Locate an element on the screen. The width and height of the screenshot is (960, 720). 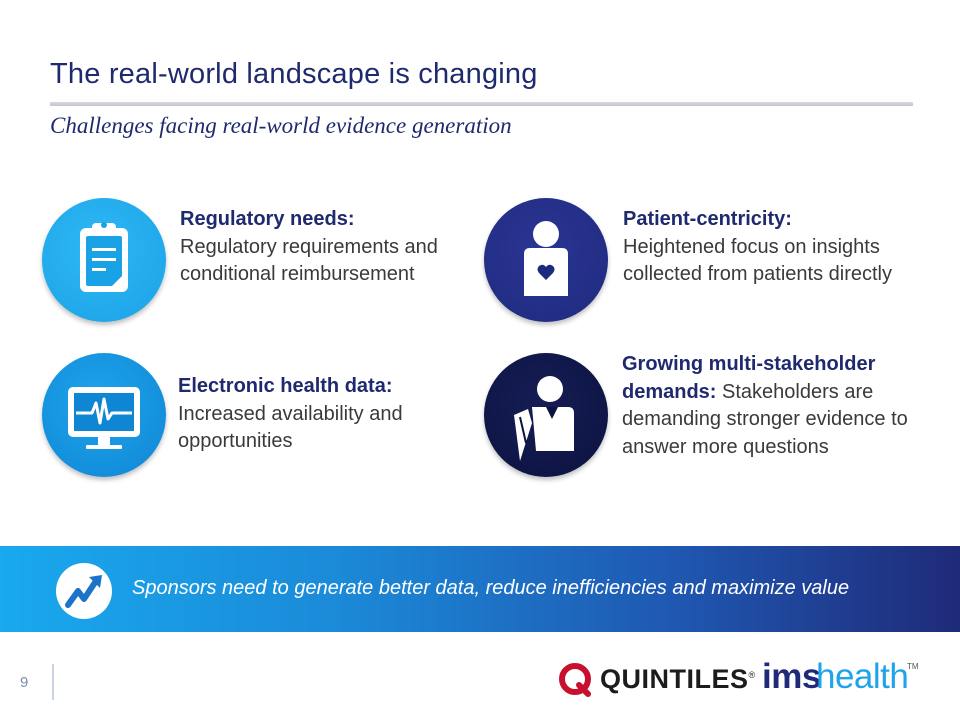
stakeholder-icon is located at coordinates (544, 418).